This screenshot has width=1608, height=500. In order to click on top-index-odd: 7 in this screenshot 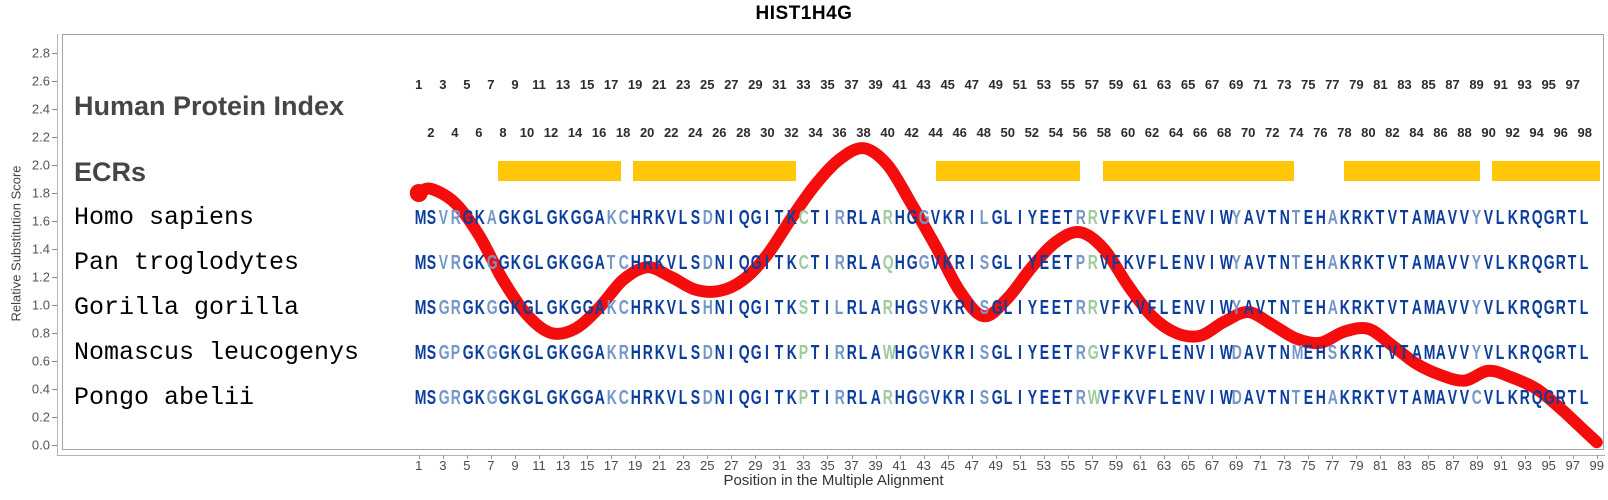, I will do `click(491, 84)`.